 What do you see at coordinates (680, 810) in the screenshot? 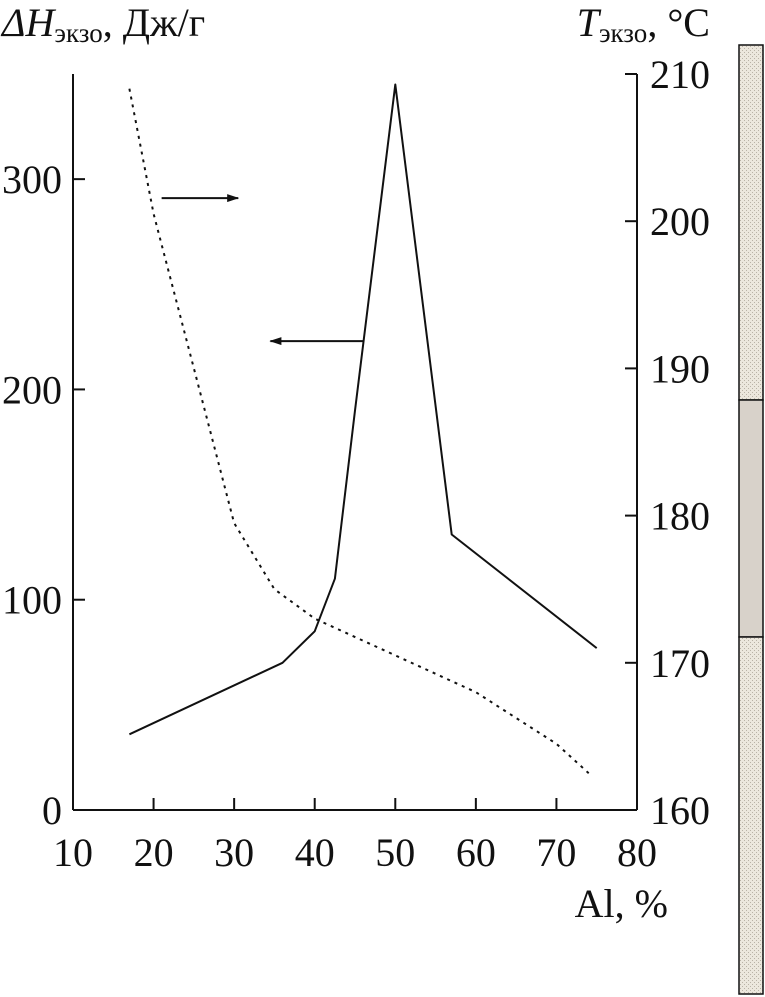
I see `y-right-tick-label: 160` at bounding box center [680, 810].